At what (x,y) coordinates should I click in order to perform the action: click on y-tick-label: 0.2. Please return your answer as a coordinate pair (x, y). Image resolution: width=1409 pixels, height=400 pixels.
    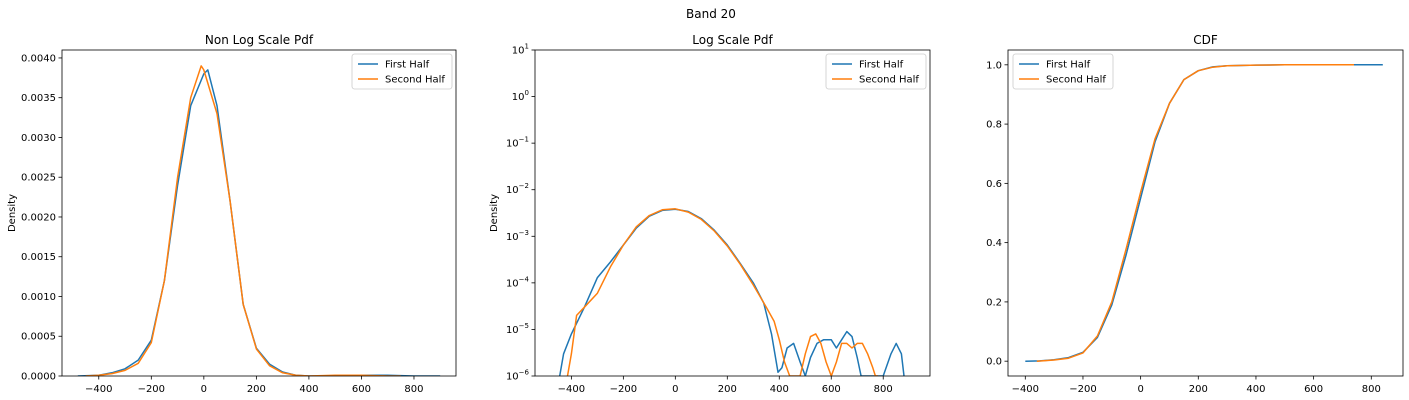
    Looking at the image, I should click on (994, 302).